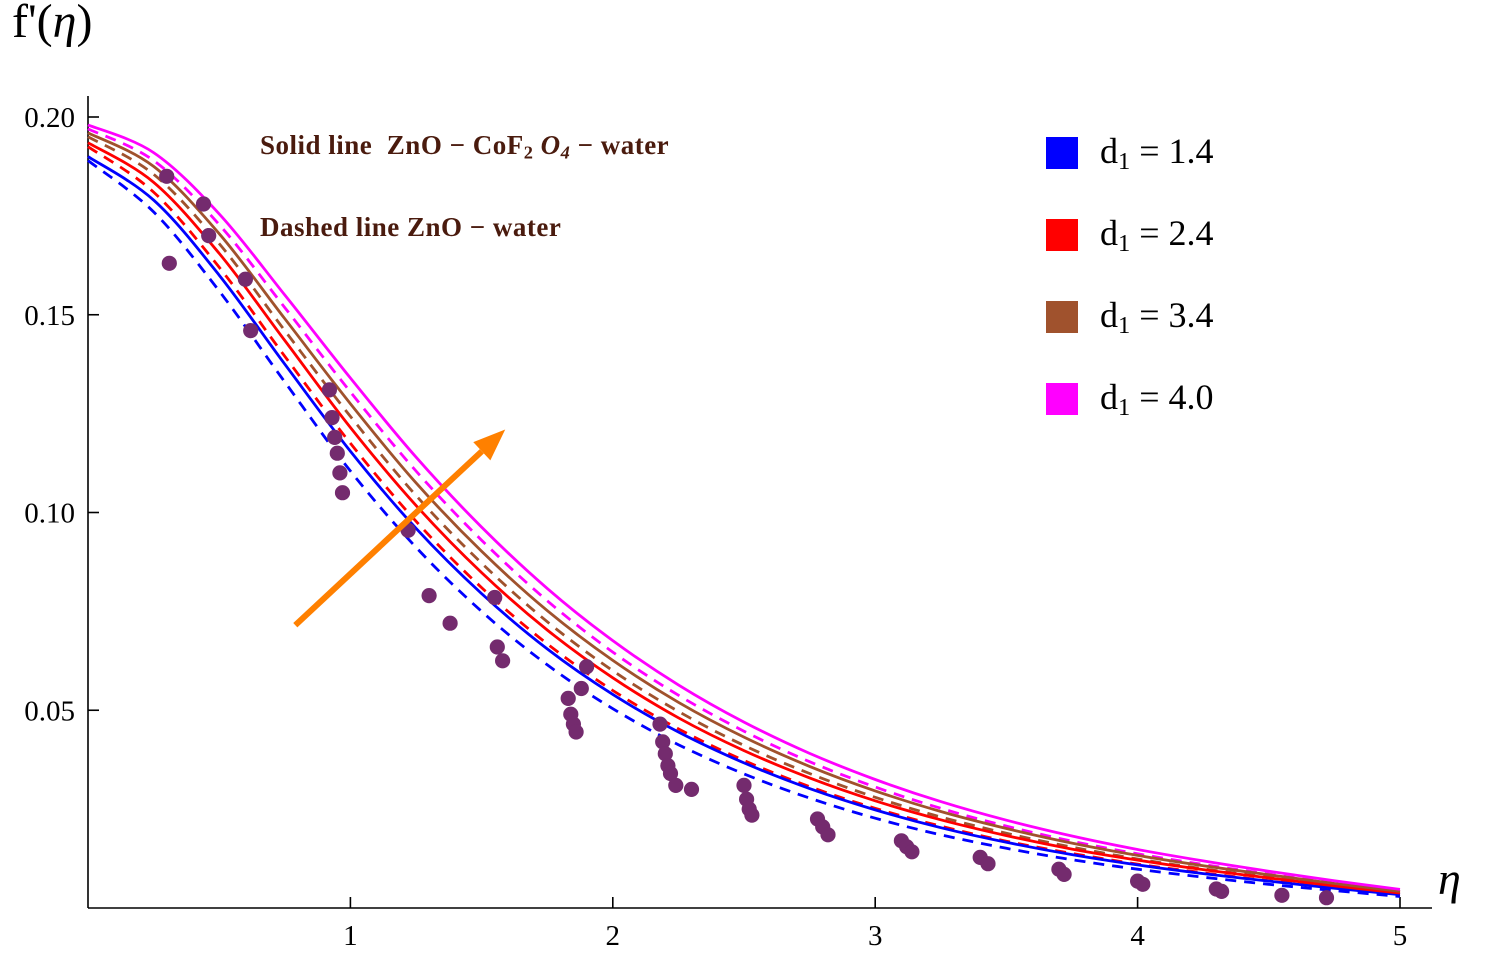  I want to click on annotation-solid-tail: − water, so click(620, 145).